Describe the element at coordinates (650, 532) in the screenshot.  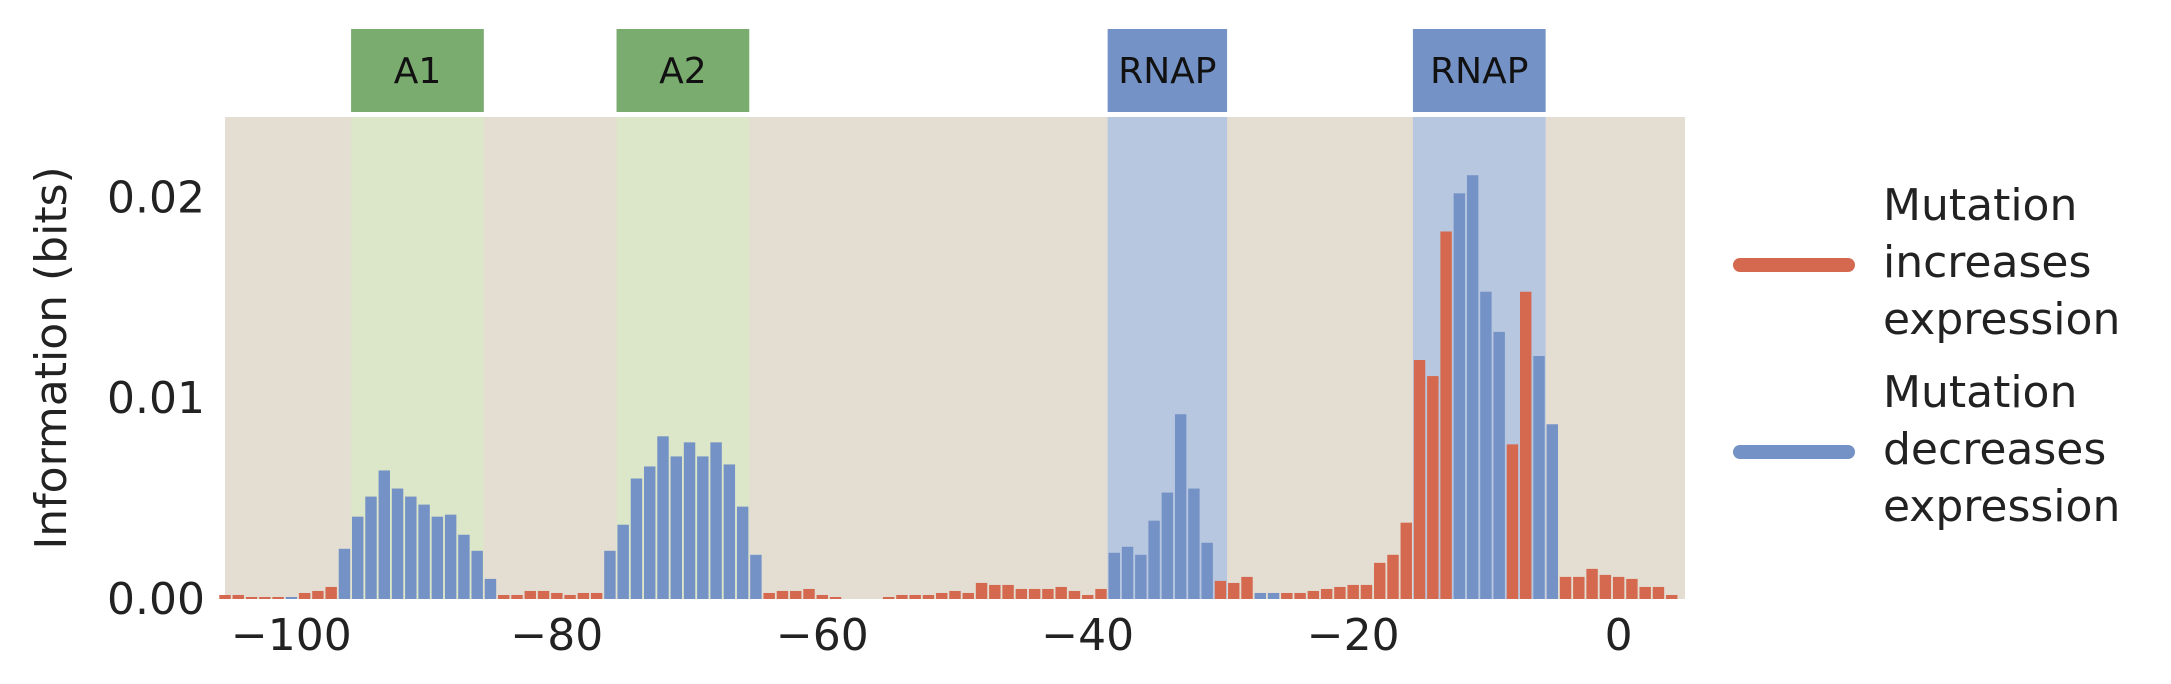
I see `bar--73` at that location.